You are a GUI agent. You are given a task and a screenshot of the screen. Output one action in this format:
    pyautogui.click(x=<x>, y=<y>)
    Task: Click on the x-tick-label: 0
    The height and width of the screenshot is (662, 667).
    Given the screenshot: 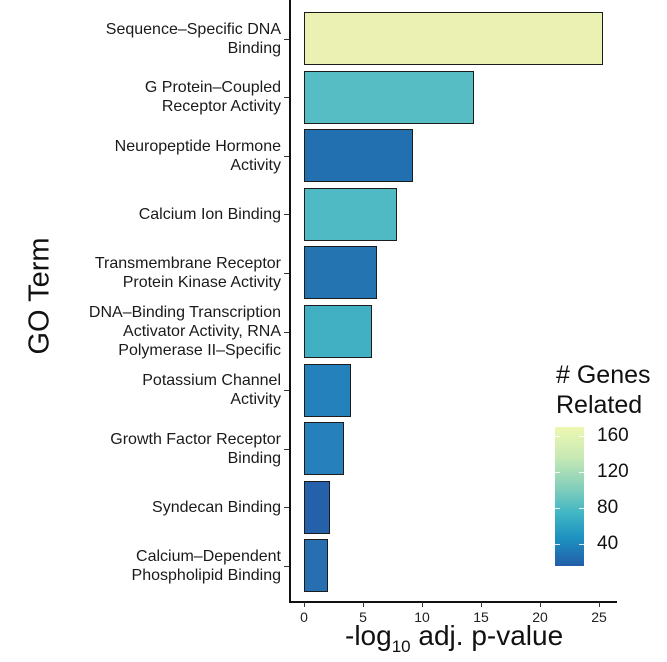 What is the action you would take?
    pyautogui.click(x=304, y=617)
    